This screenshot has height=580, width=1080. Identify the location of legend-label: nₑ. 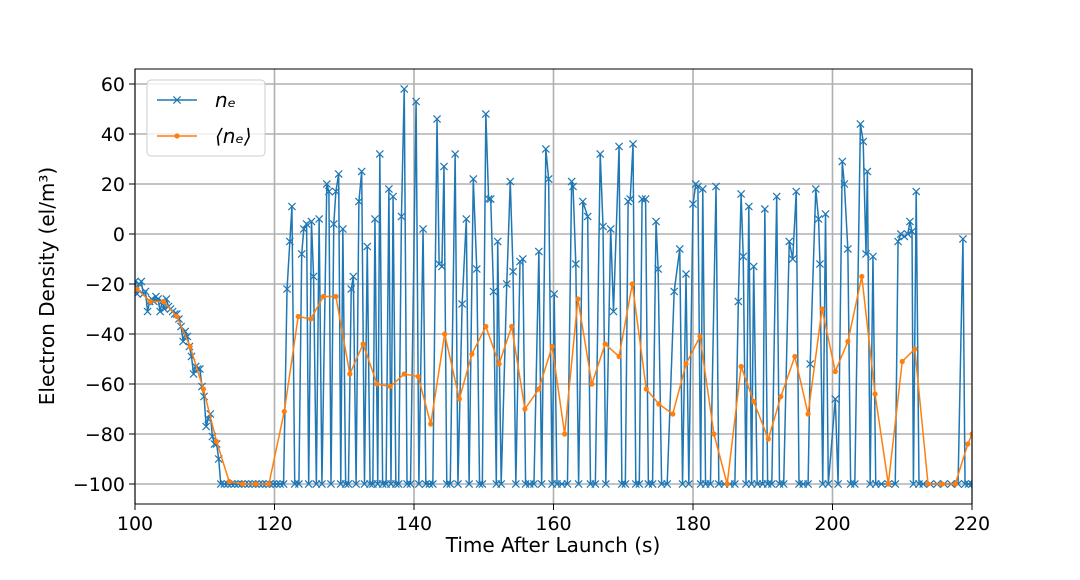
(225, 100).